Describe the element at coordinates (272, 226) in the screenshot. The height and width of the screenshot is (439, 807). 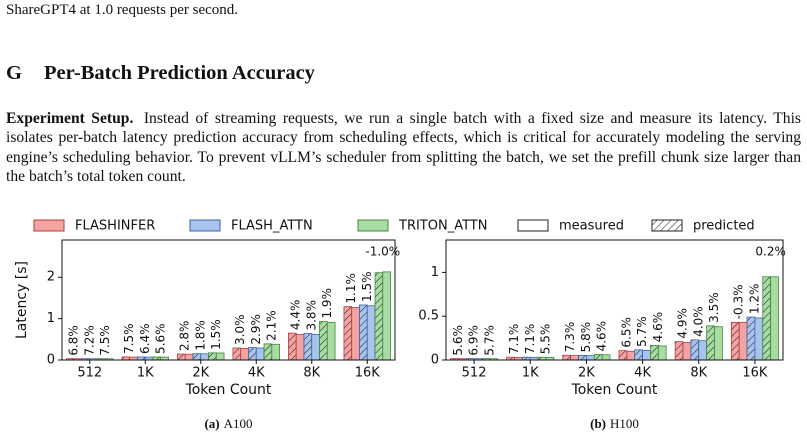
I see `legend-label: FLASH_ATTN` at that location.